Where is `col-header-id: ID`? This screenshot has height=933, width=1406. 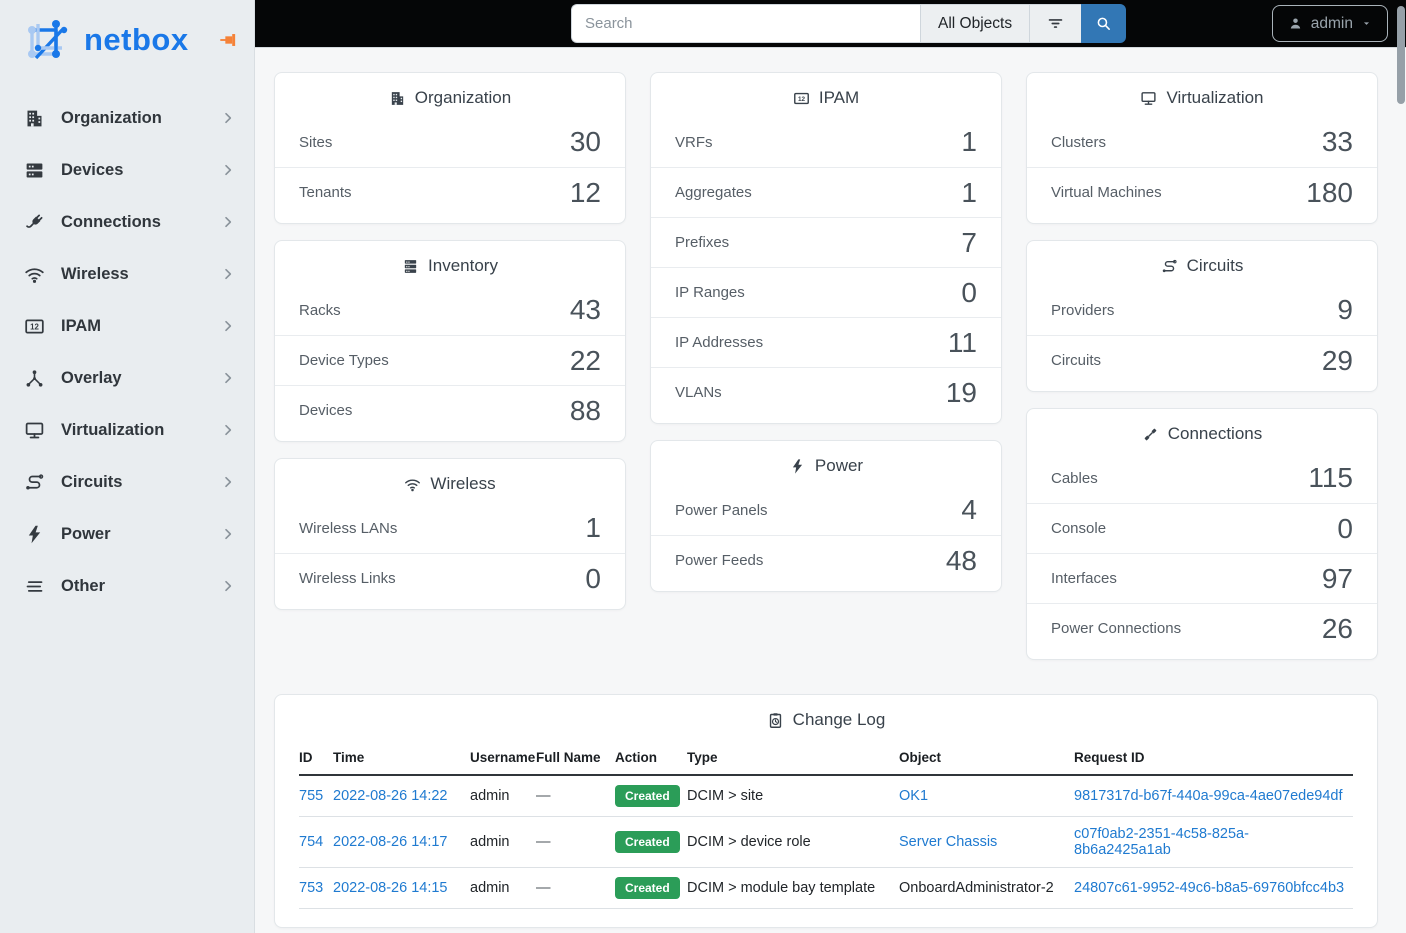 col-header-id: ID is located at coordinates (316, 758).